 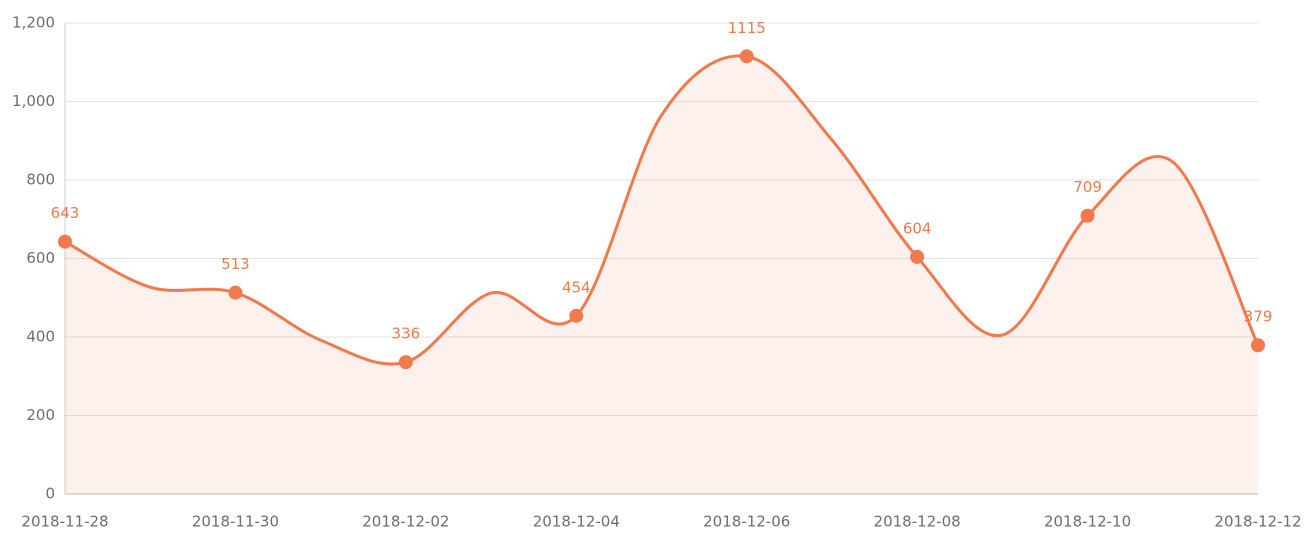 What do you see at coordinates (1258, 317) in the screenshot?
I see `value-label: 379` at bounding box center [1258, 317].